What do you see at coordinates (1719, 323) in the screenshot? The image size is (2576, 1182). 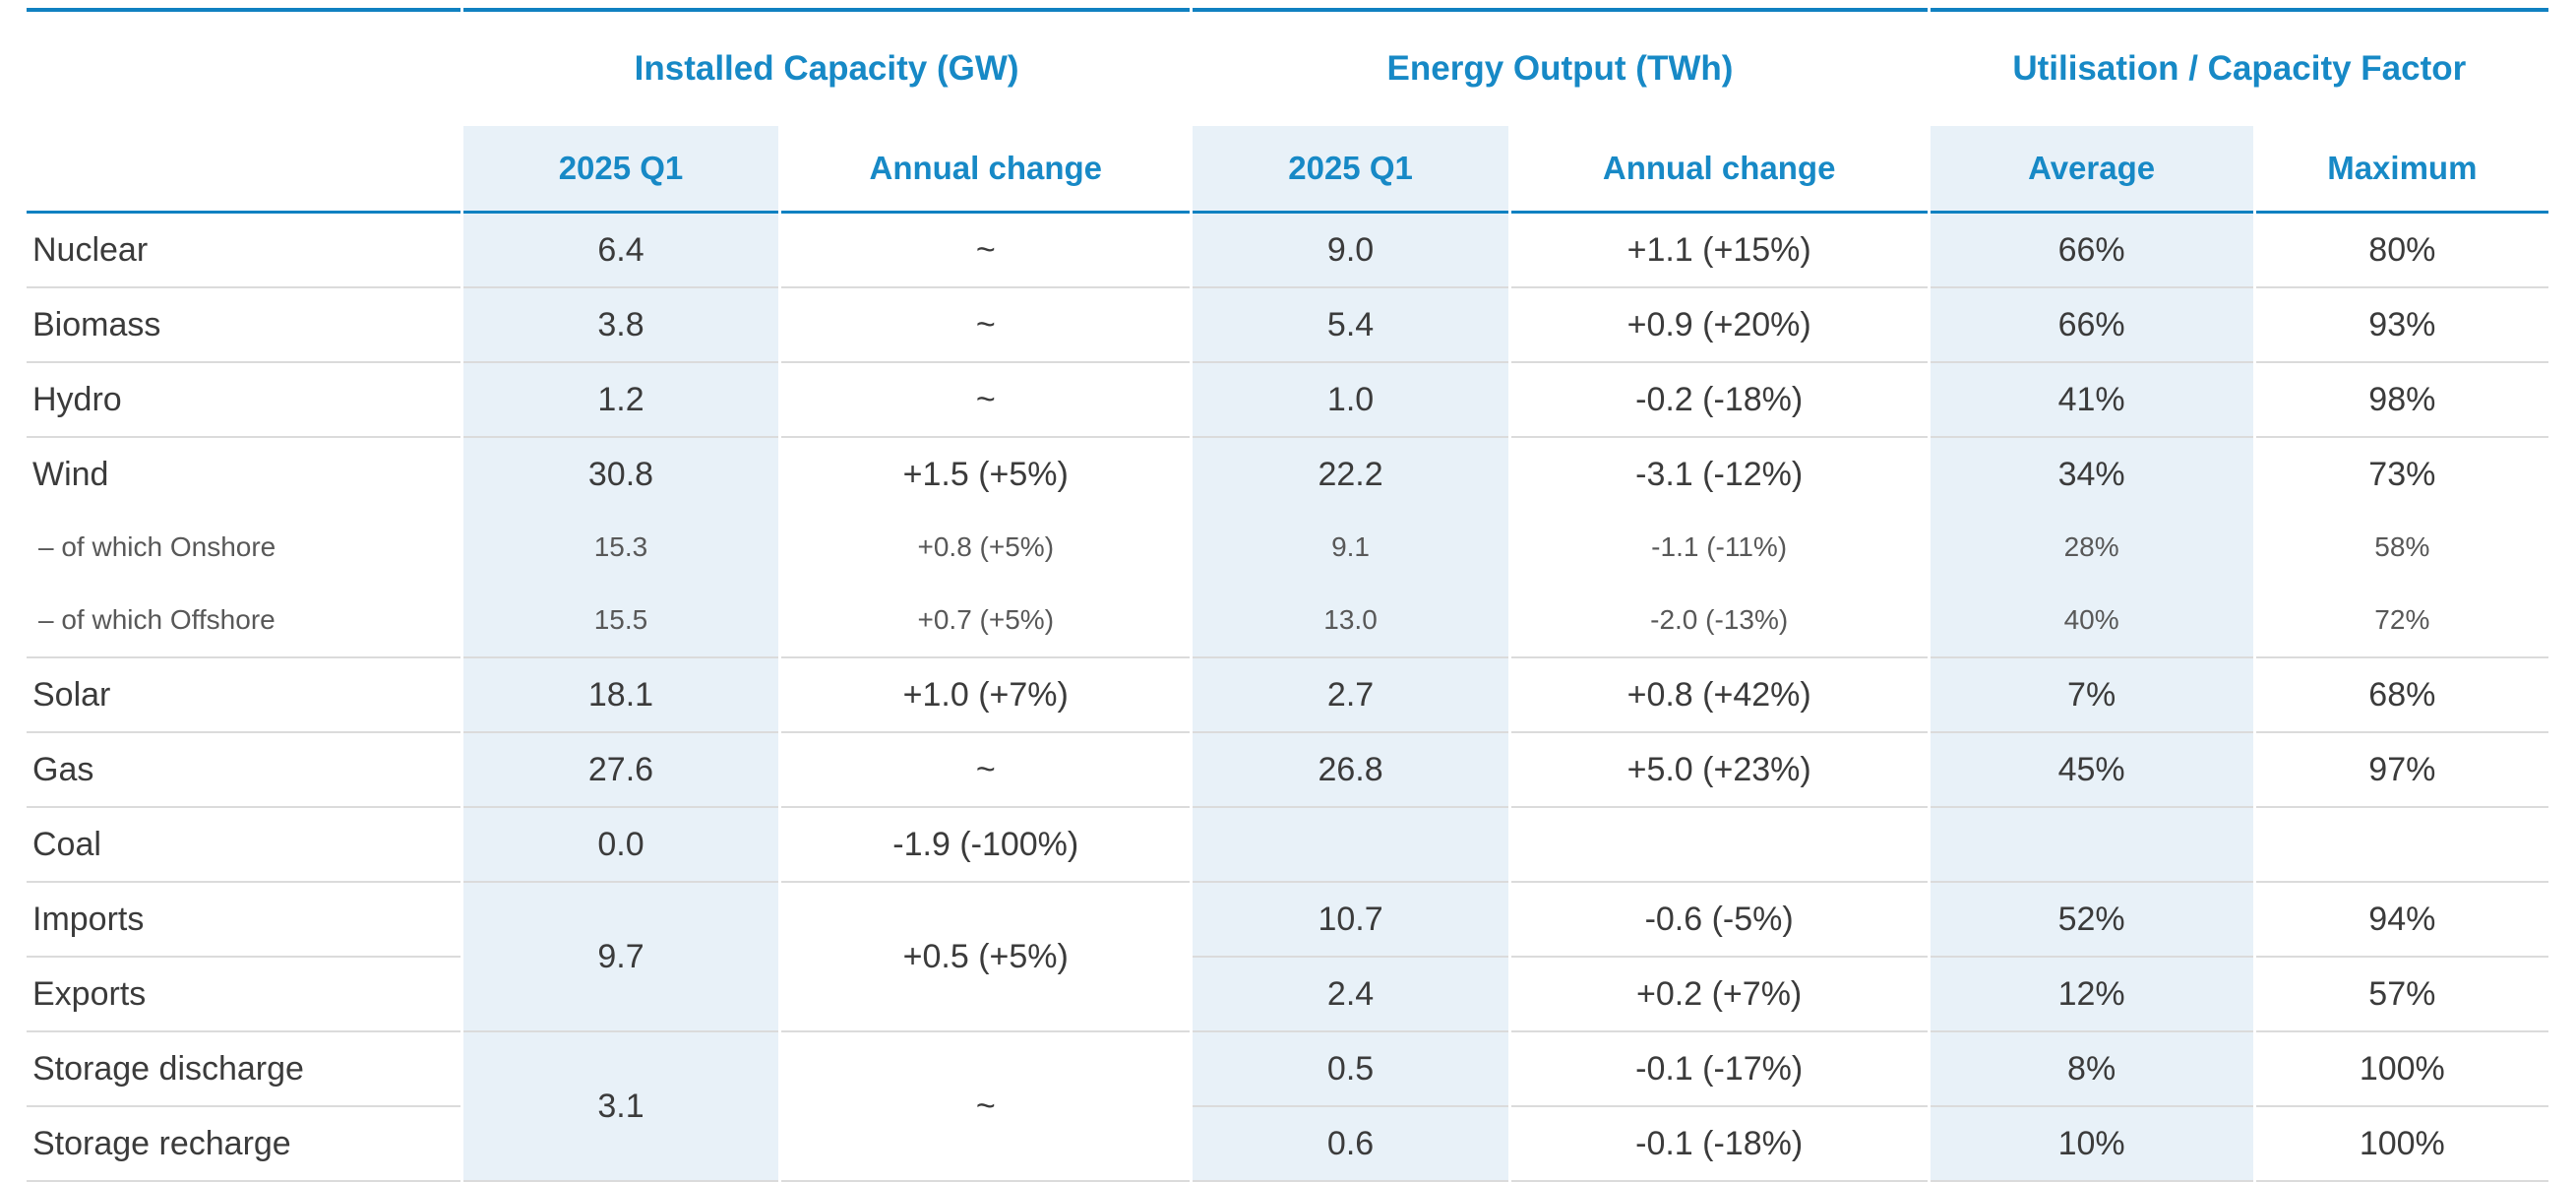 I see `cell-output-change: +0.9 (+20%)` at bounding box center [1719, 323].